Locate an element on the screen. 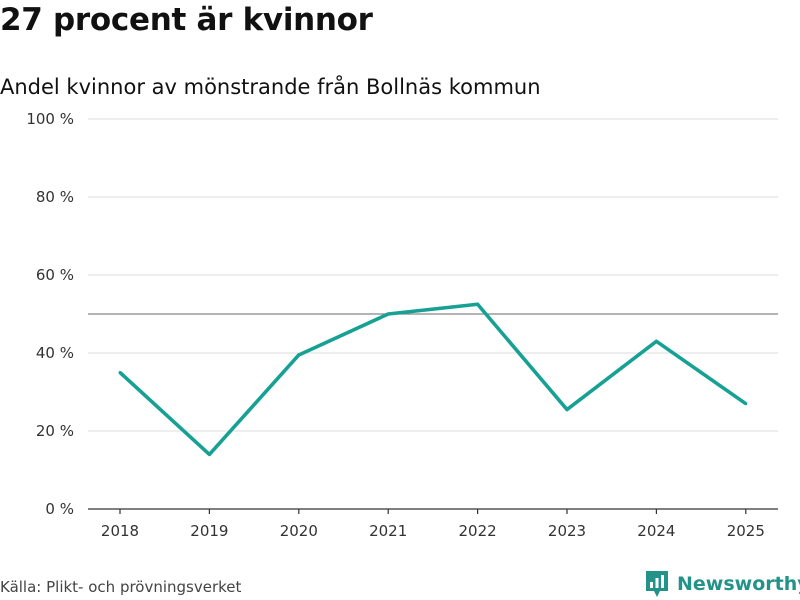 This screenshot has height=600, width=800. data-point-2022 is located at coordinates (478, 304).